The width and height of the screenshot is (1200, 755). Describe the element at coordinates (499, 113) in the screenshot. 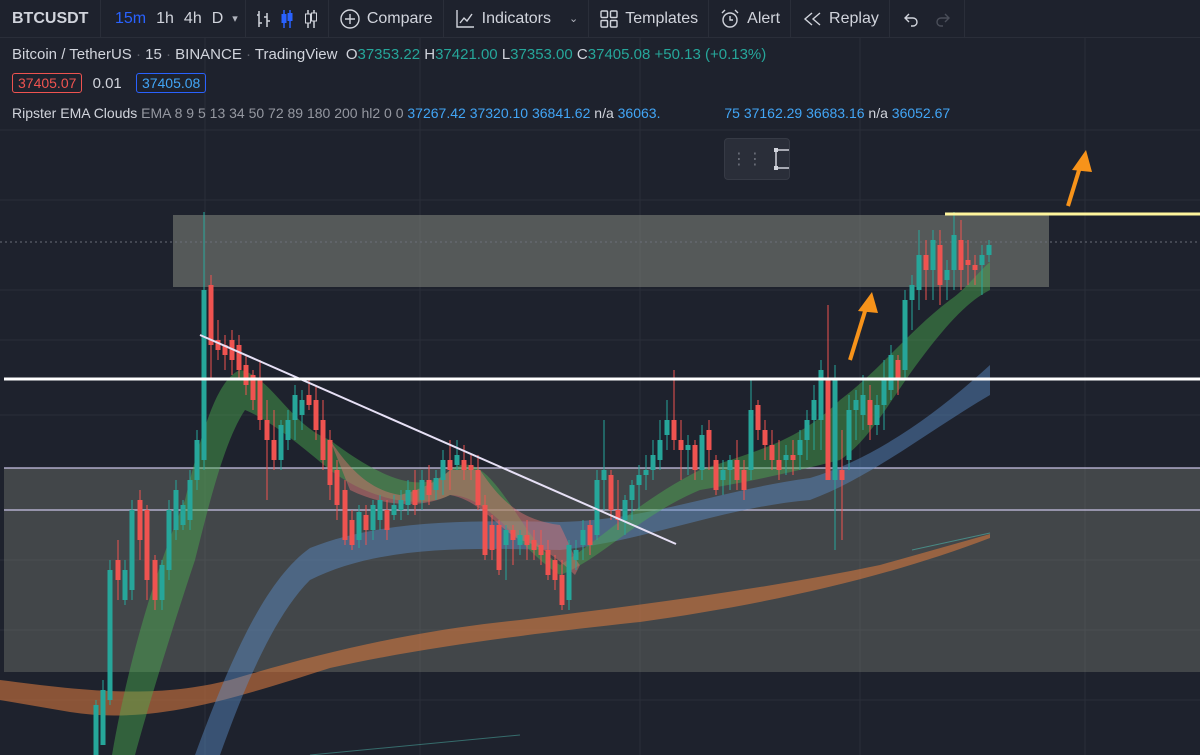

I see `indicator-value: 37320.10` at that location.